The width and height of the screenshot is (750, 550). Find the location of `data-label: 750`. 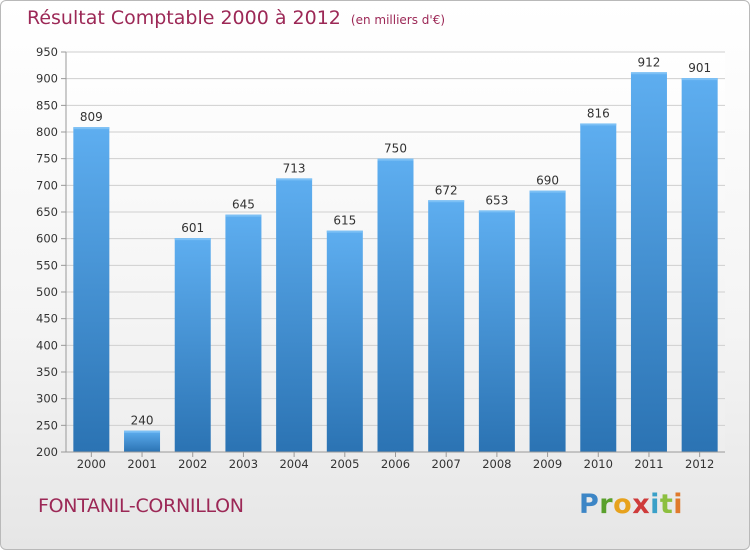

data-label: 750 is located at coordinates (395, 149).